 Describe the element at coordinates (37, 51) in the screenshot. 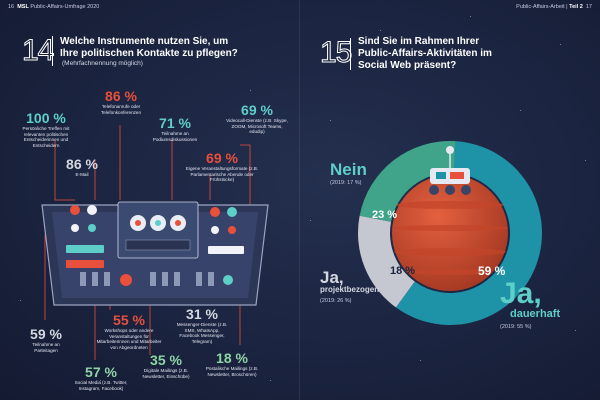

I see `question-number-14: 14` at that location.